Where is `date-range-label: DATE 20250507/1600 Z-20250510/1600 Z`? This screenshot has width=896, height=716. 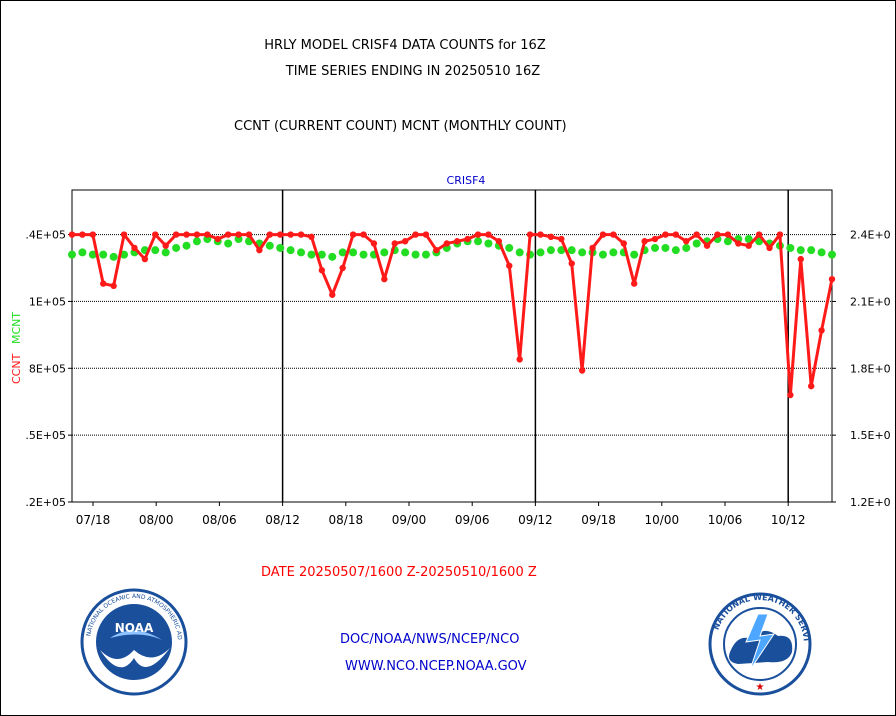
date-range-label: DATE 20250507/1600 Z-20250510/1600 Z is located at coordinates (399, 572).